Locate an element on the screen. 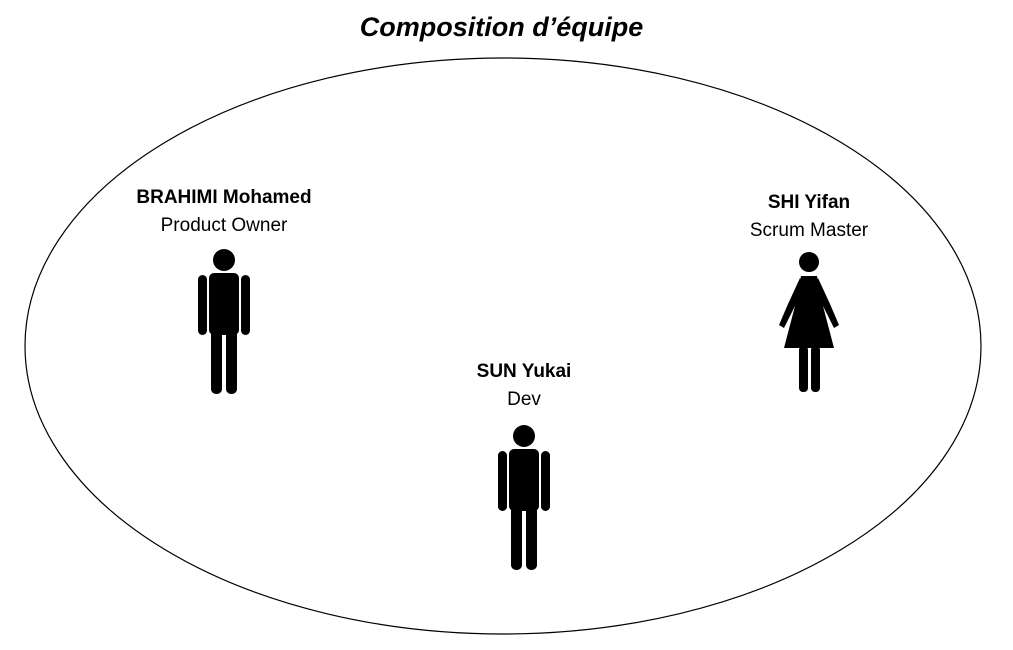  team-member-sun: SUN Yukai Dev is located at coordinates (524, 464).